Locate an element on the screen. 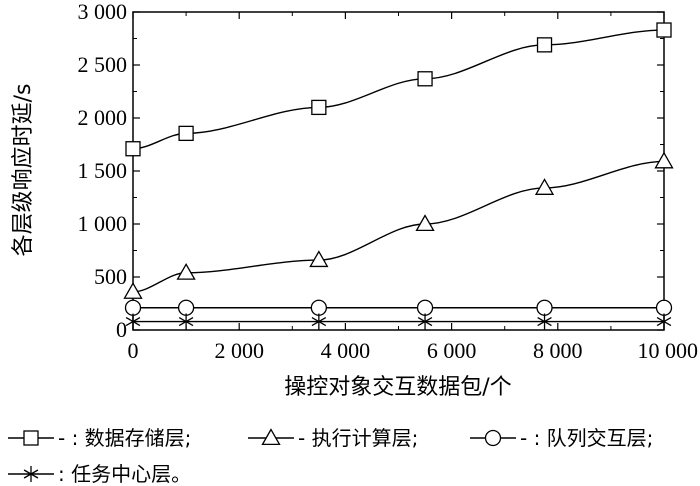 The height and width of the screenshot is (486, 700). legend-label: - : 数据存储层; is located at coordinates (124, 438).